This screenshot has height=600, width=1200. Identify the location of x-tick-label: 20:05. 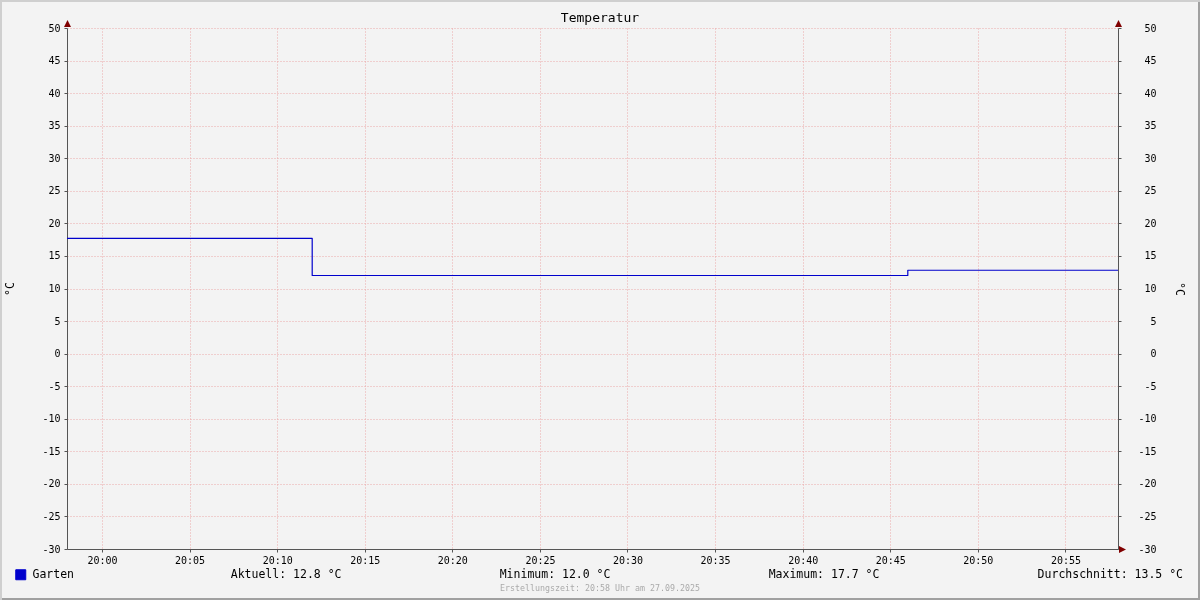
(190, 560).